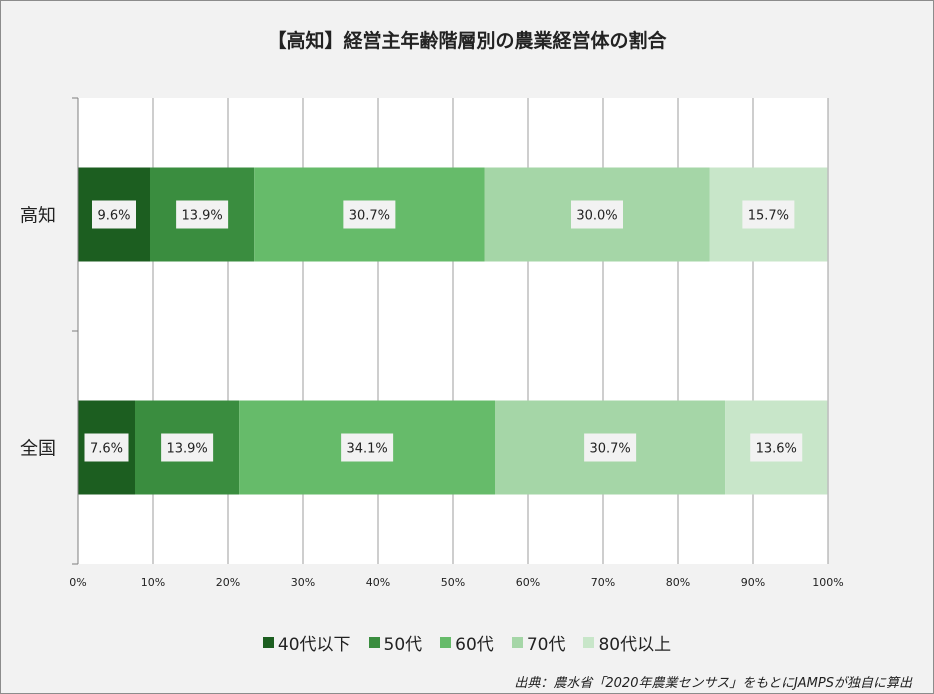 Image resolution: width=934 pixels, height=694 pixels. Describe the element at coordinates (827, 582) in the screenshot. I see `x-tick-label: 100%` at that location.